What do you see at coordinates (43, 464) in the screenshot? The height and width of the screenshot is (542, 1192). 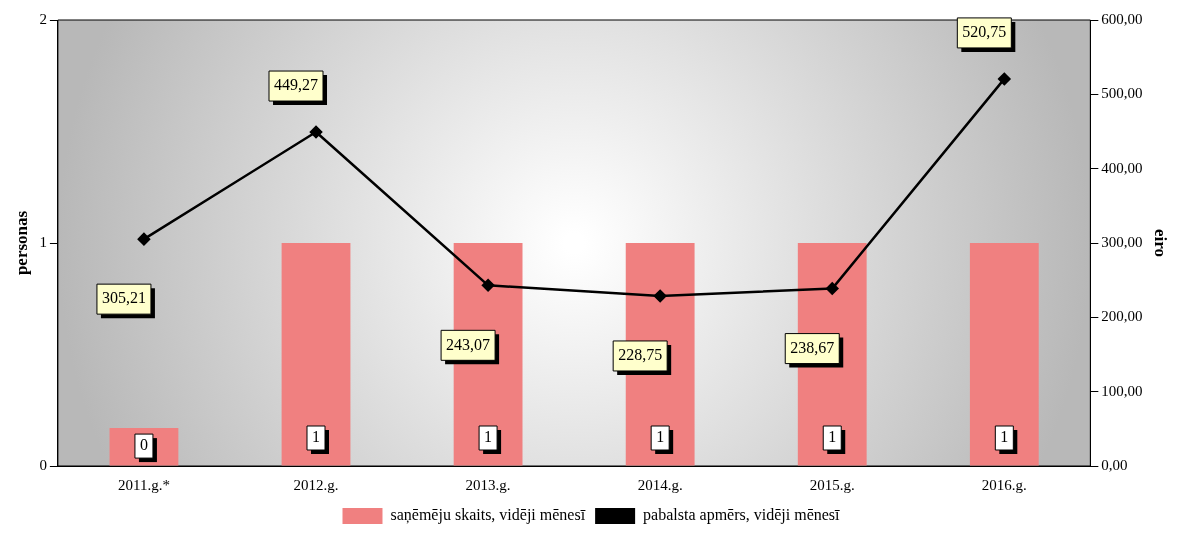 I see `y-tick-label: 0` at bounding box center [43, 464].